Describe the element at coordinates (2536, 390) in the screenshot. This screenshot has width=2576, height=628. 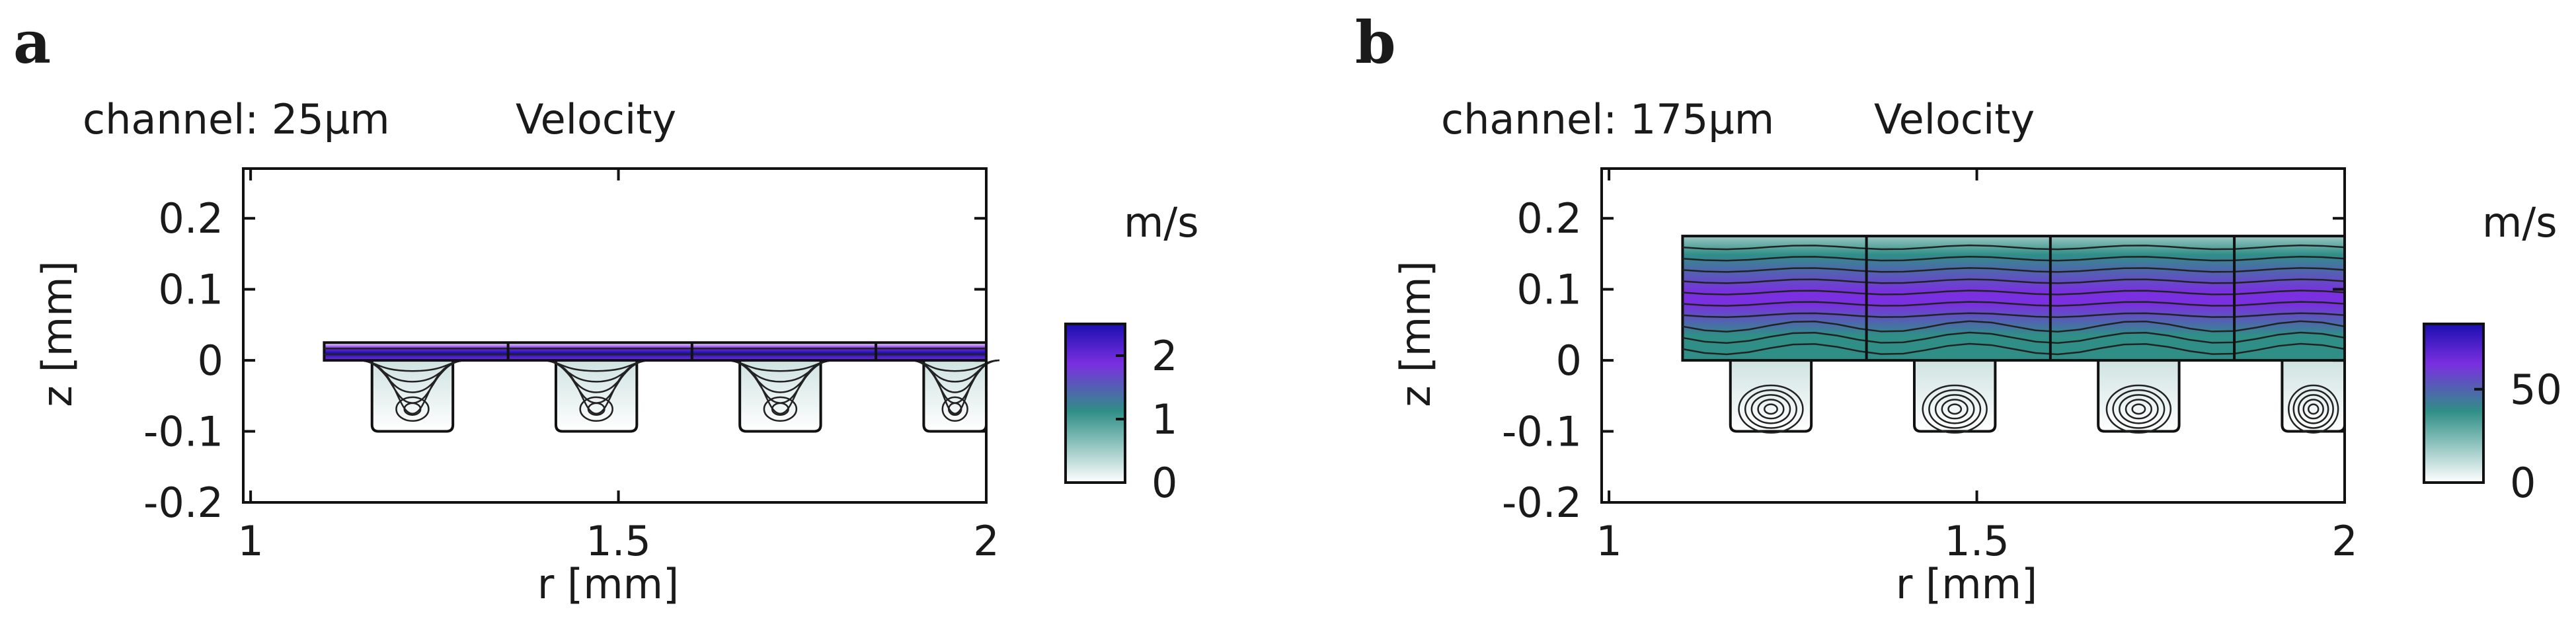
I see `panel-b-colorbar-tick-label-1: 50` at that location.